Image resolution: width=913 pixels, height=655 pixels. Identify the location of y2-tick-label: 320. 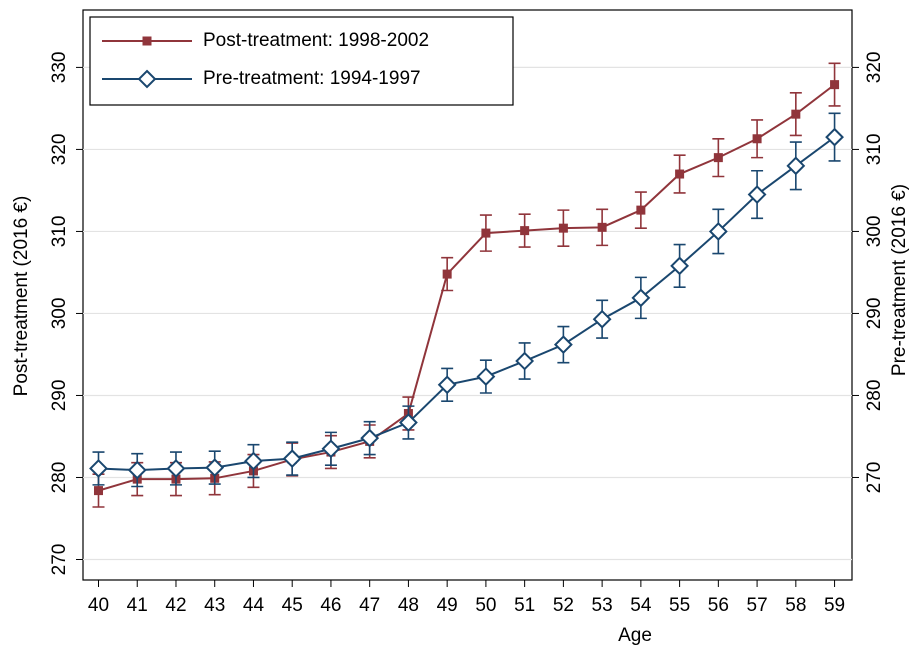
(874, 68).